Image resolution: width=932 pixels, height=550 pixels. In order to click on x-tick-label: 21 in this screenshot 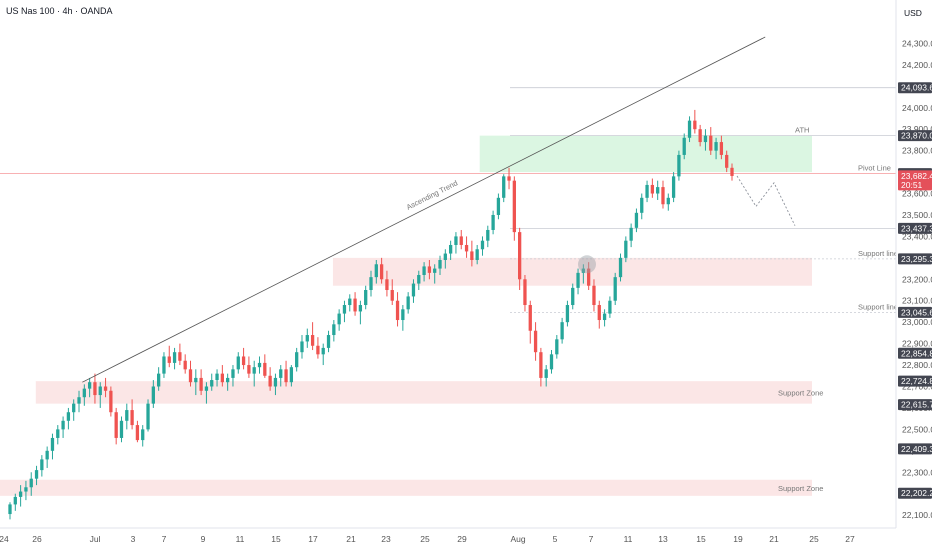, I will do `click(351, 539)`.